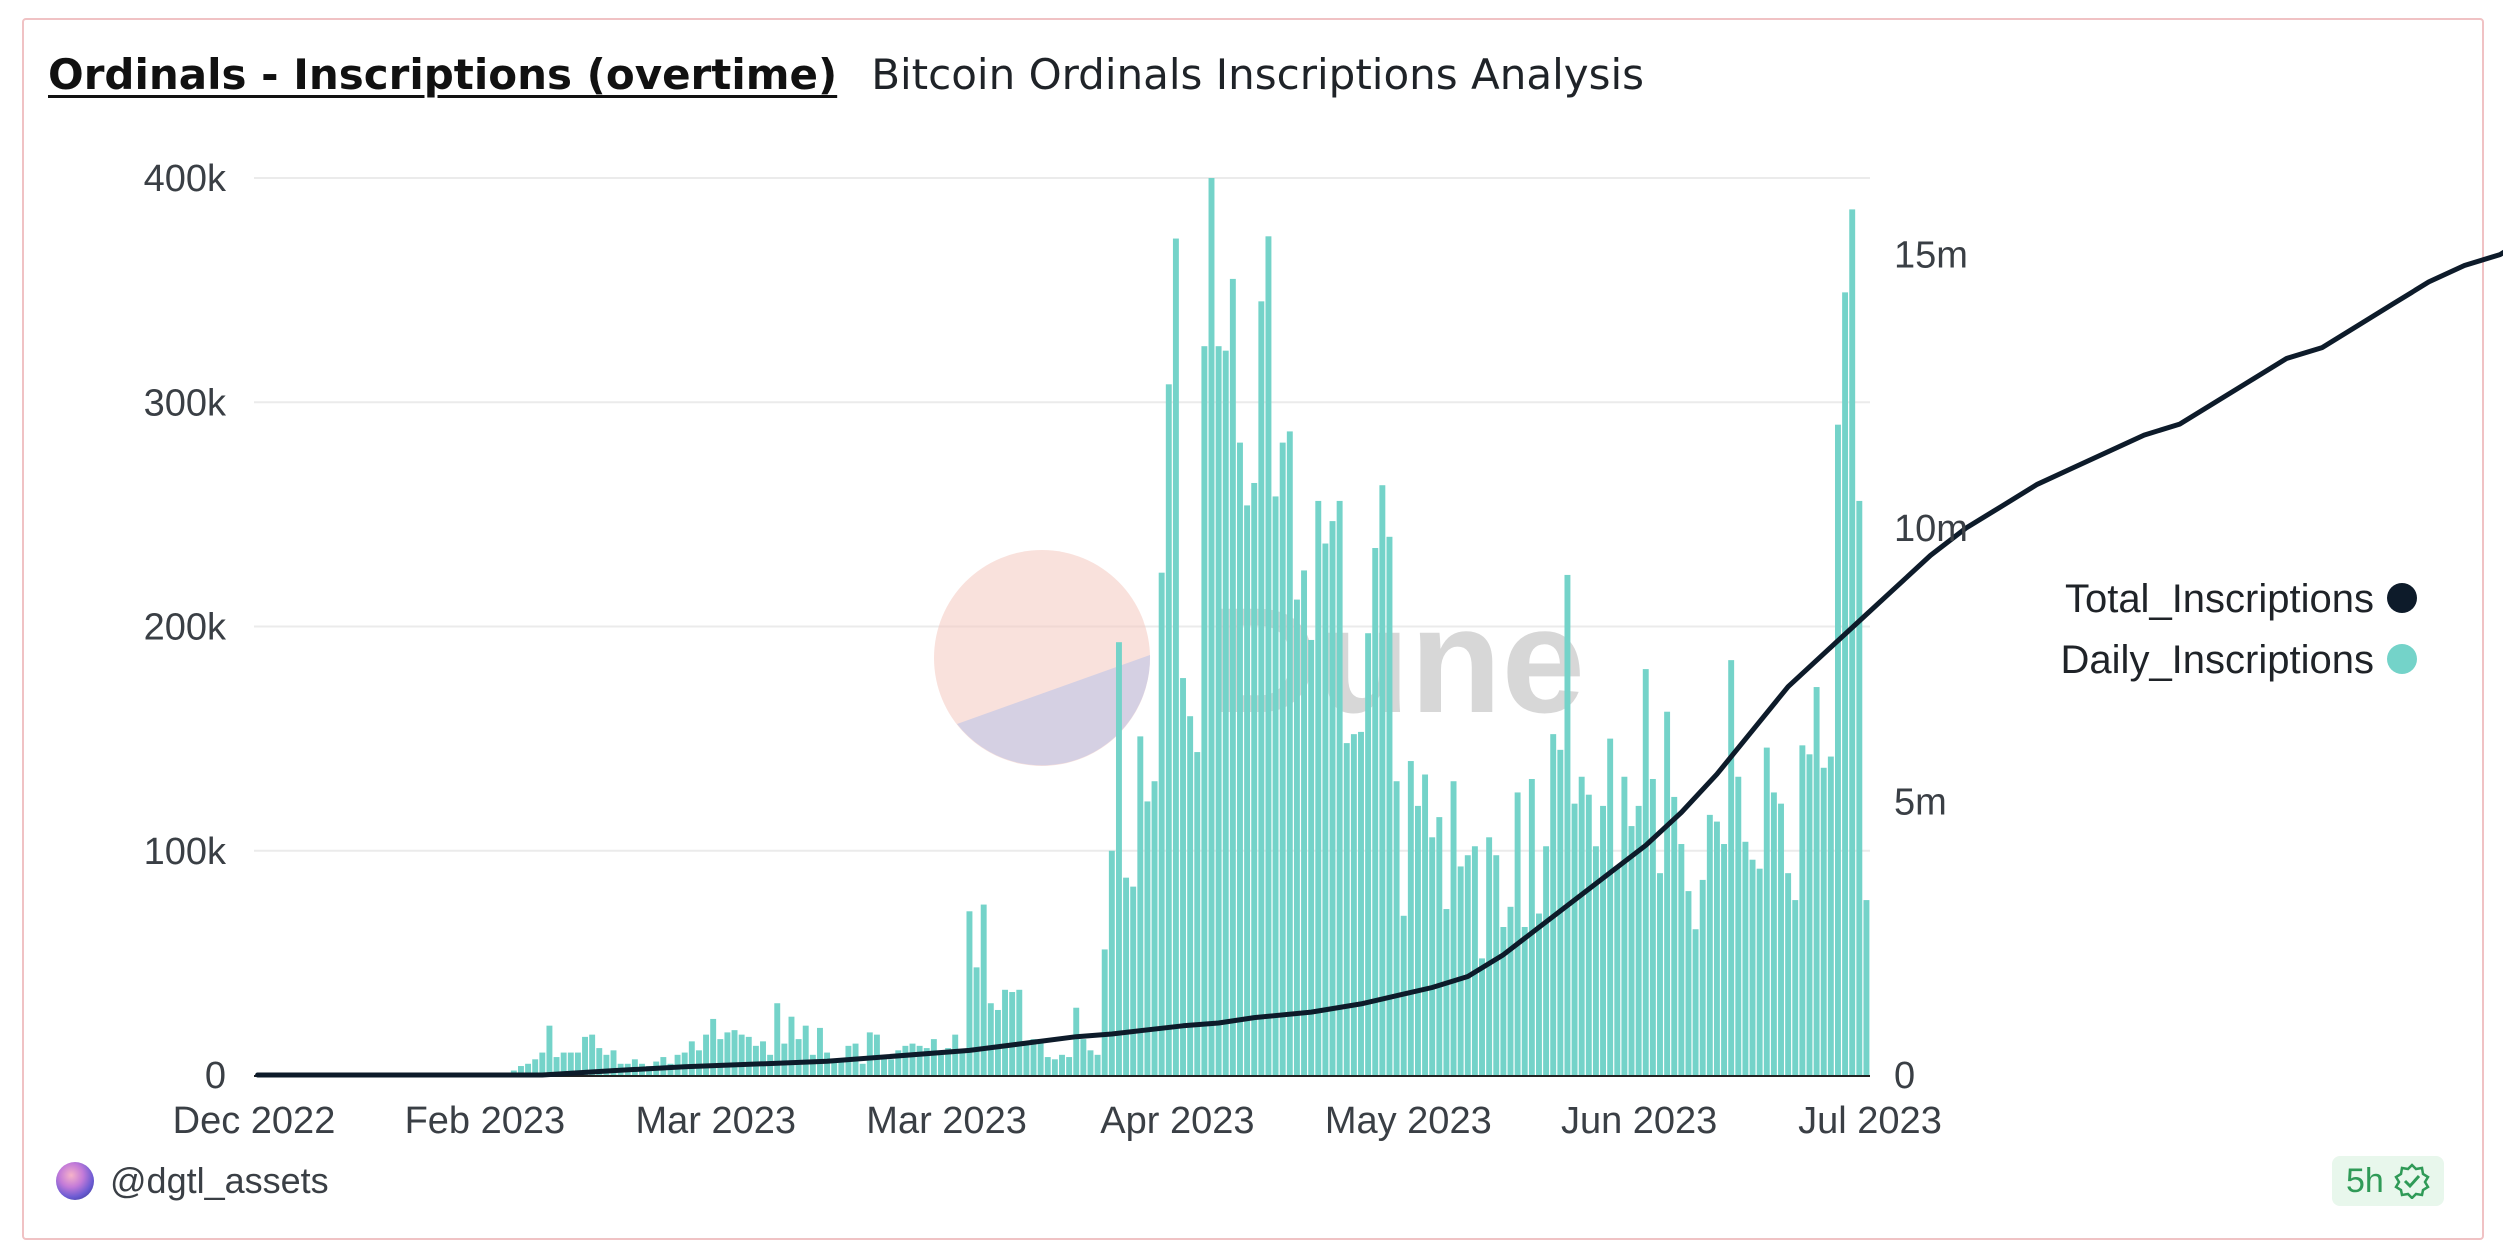 This screenshot has height=1258, width=2503. I want to click on y-right-tick-label: 5m, so click(1920, 803).